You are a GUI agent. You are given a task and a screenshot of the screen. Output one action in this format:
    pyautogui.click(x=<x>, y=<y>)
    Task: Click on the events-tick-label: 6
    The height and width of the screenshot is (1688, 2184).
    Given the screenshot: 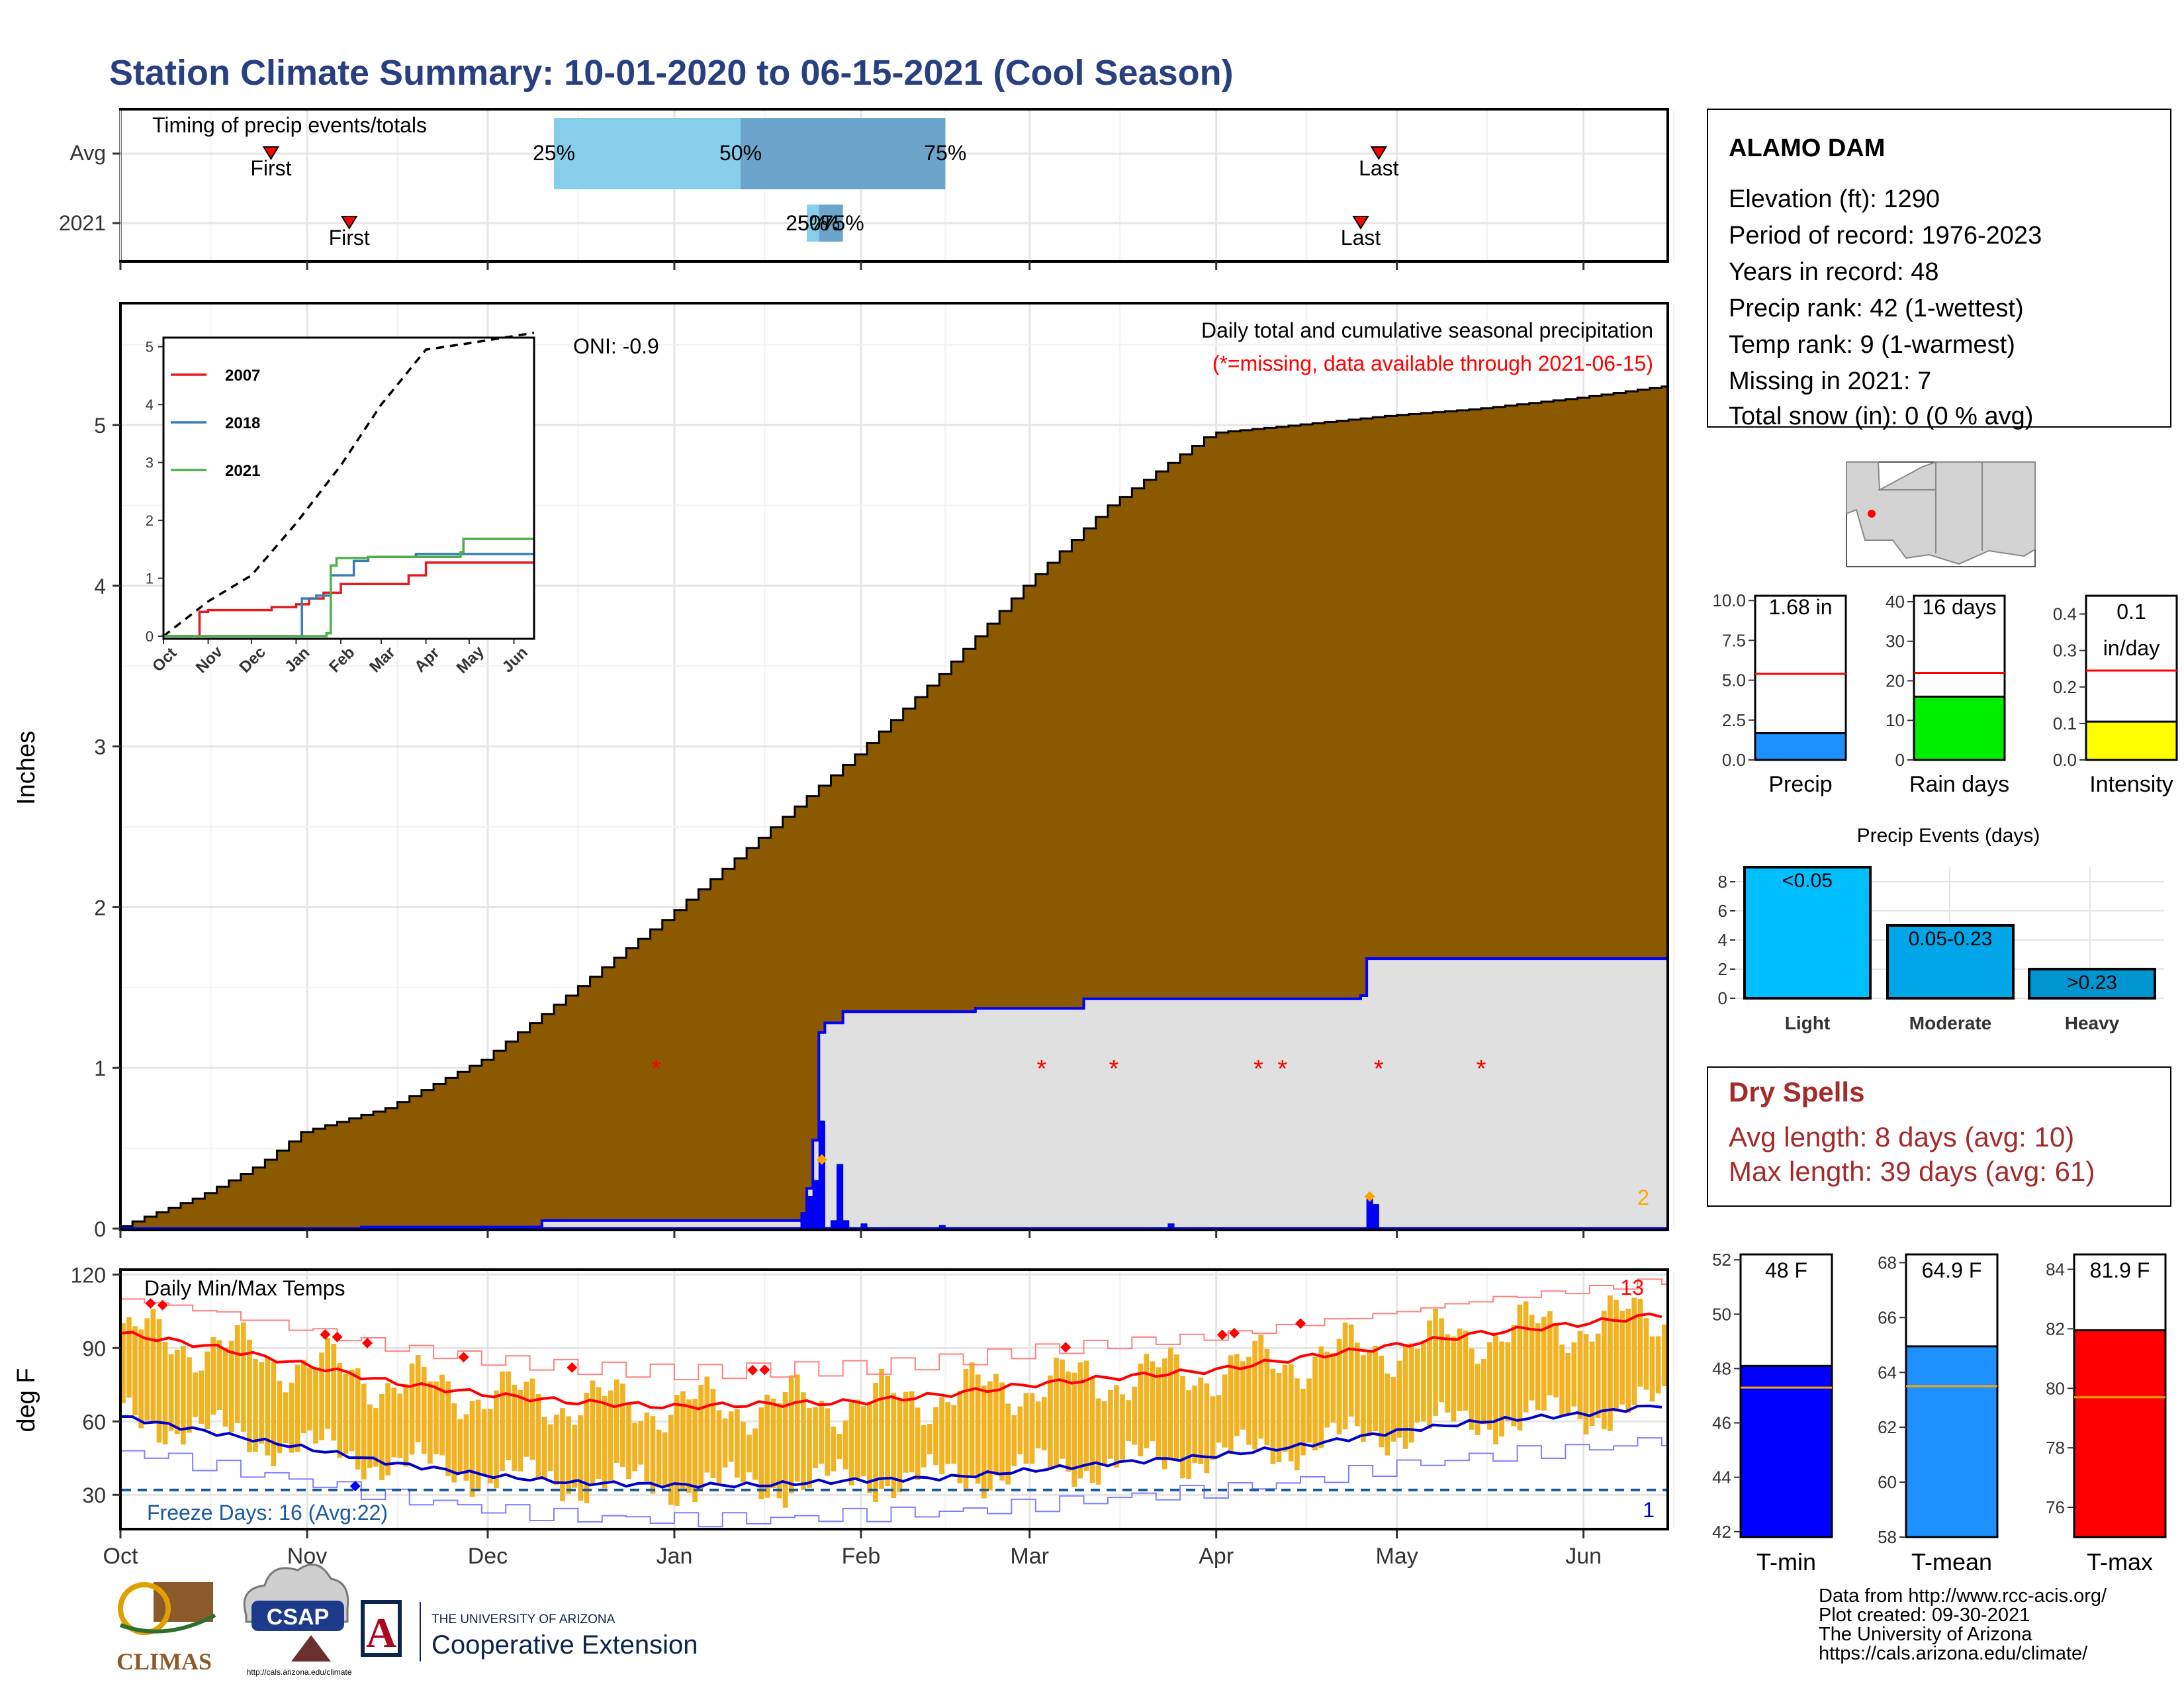 What is the action you would take?
    pyautogui.click(x=1723, y=911)
    